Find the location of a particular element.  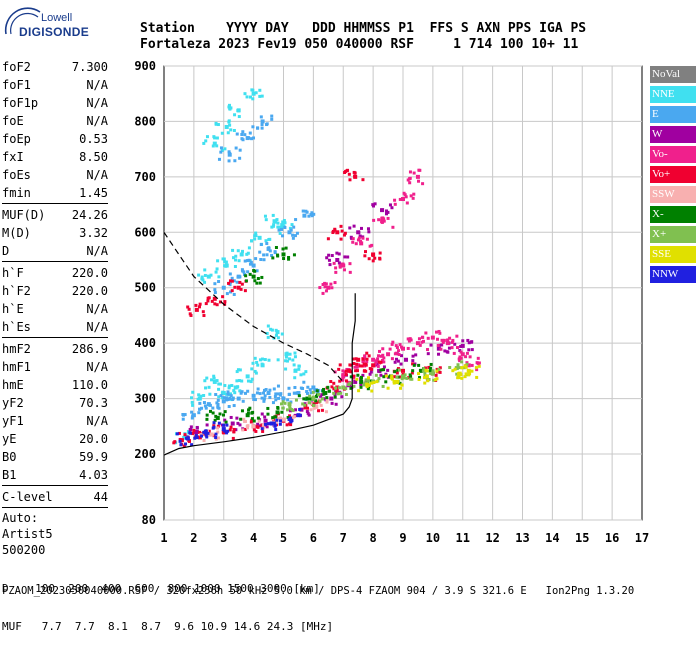

param-row: fmin 1.45 is located at coordinates (55, 193).